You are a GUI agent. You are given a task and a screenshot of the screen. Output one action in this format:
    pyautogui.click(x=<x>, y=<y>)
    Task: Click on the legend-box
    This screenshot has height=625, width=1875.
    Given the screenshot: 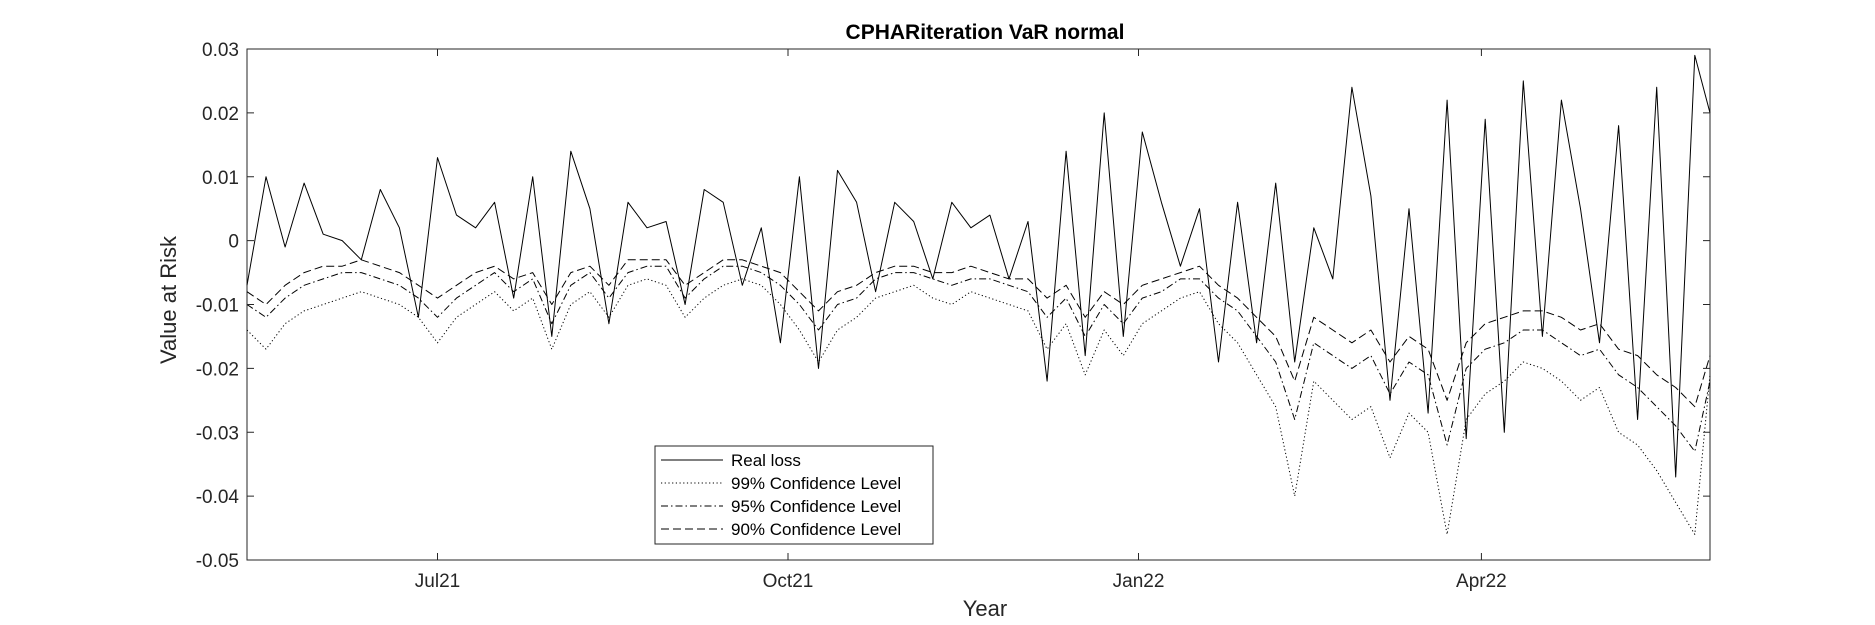 What is the action you would take?
    pyautogui.click(x=794, y=495)
    